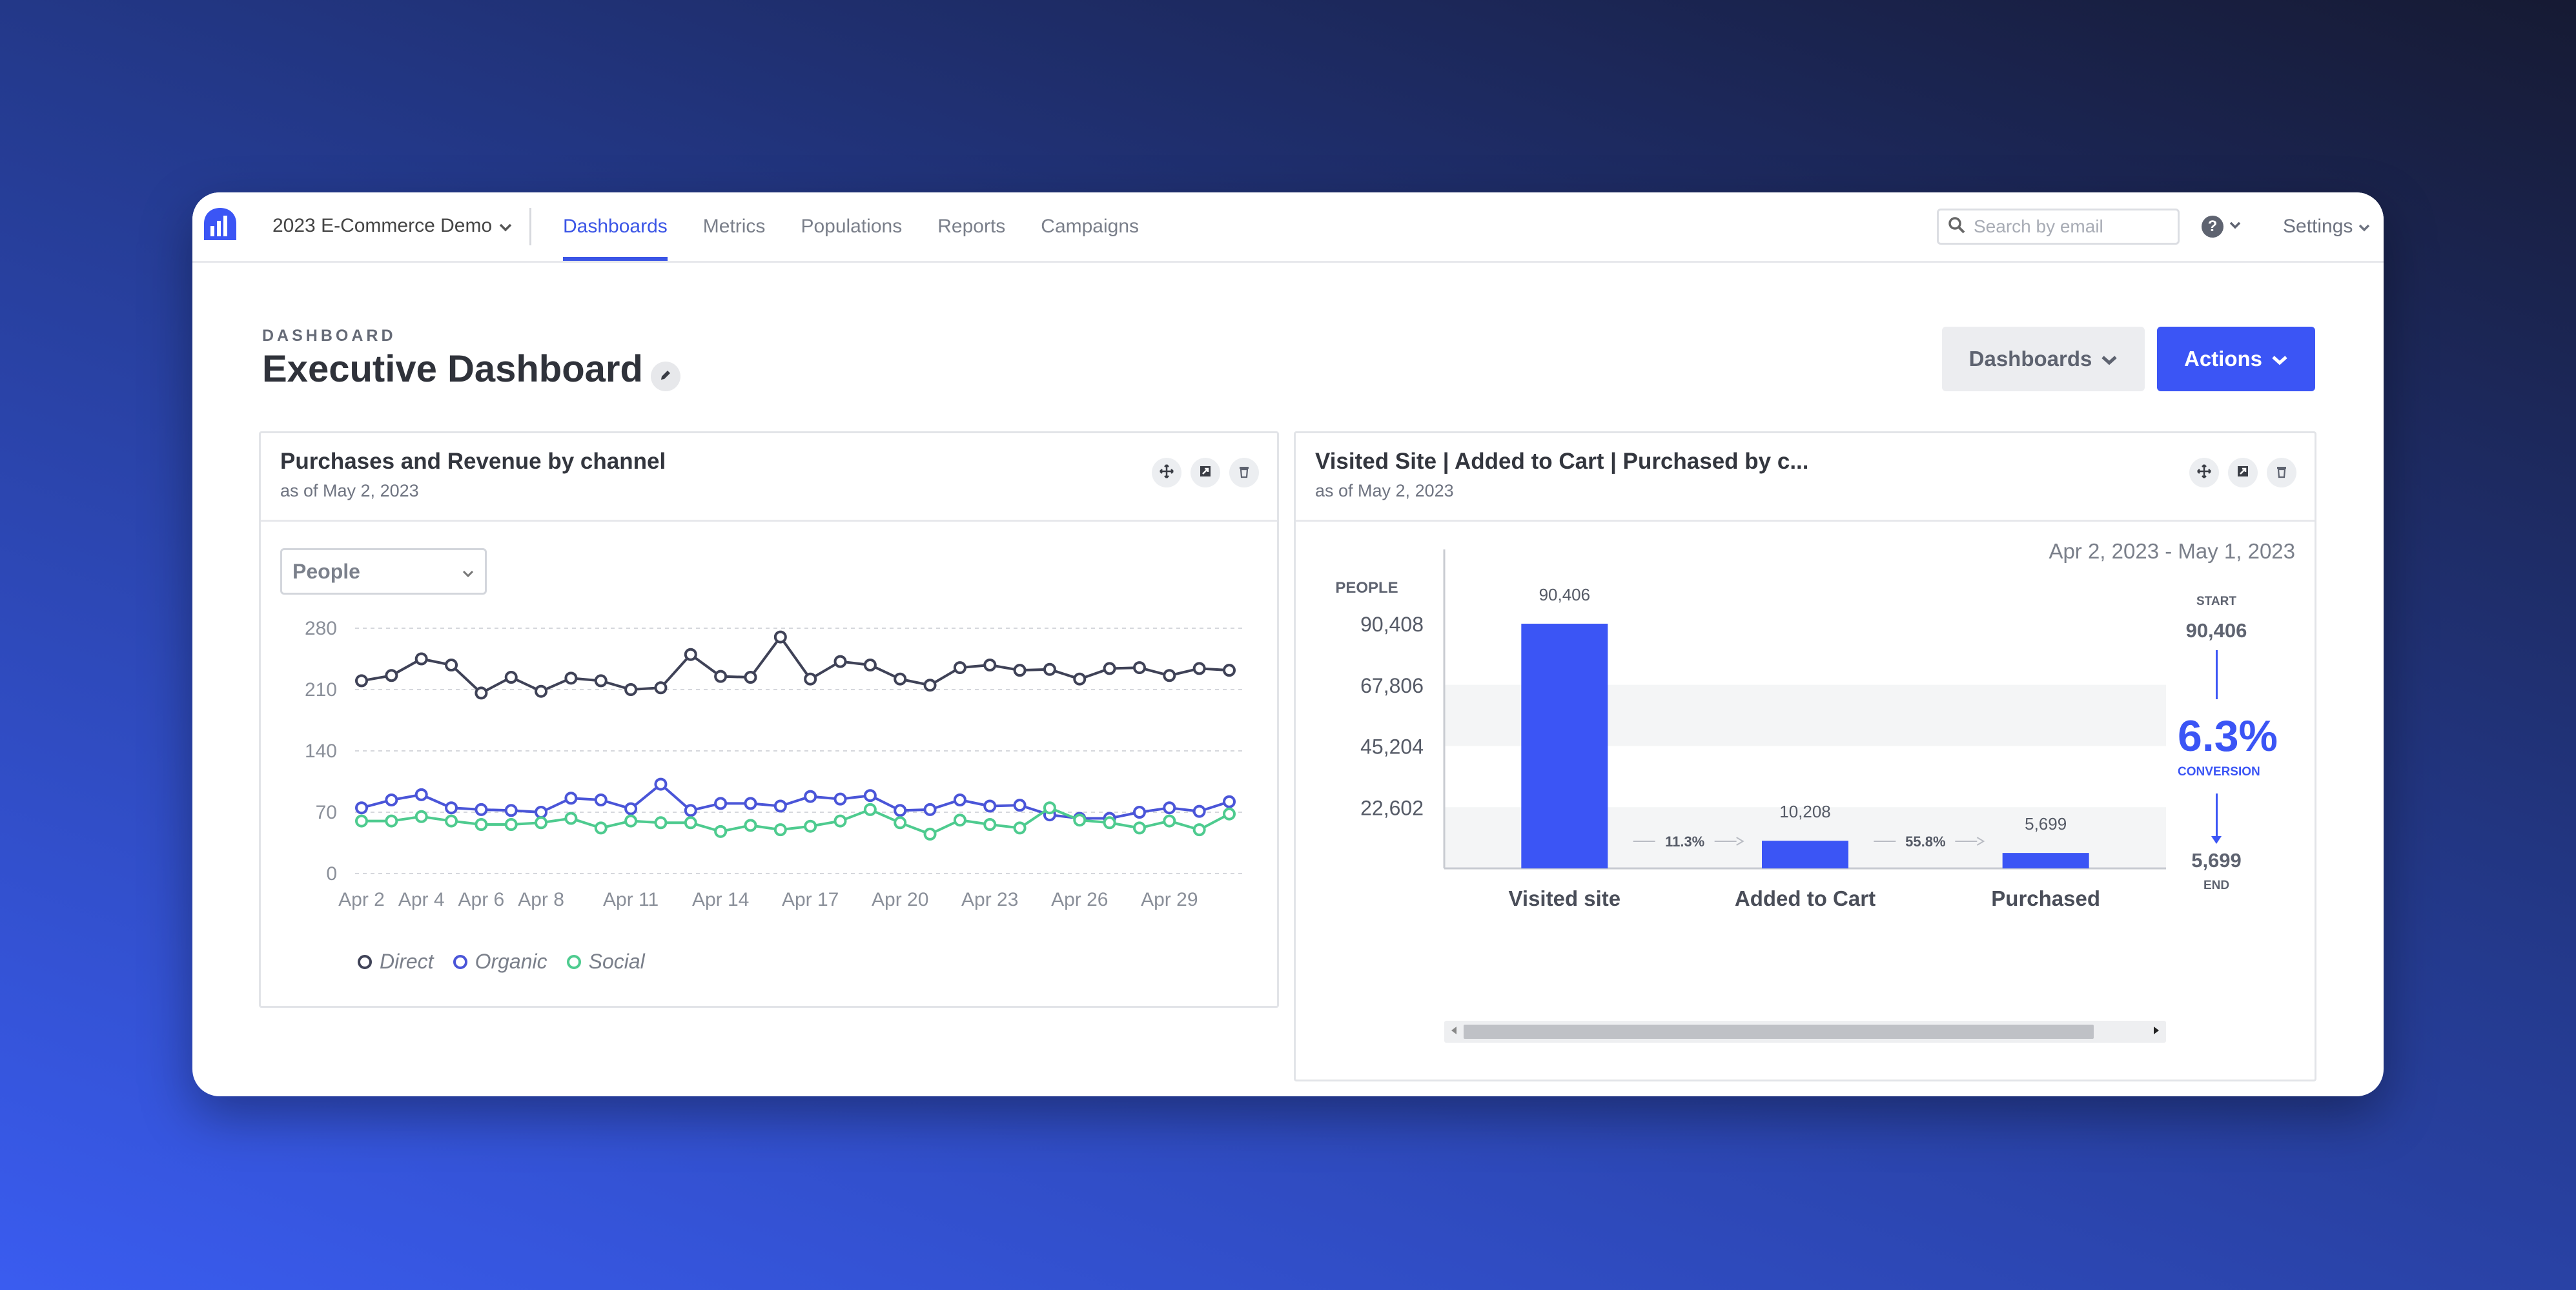 Image resolution: width=2576 pixels, height=1290 pixels. Describe the element at coordinates (1454, 1032) in the screenshot. I see `scroll-left-arrow` at that location.